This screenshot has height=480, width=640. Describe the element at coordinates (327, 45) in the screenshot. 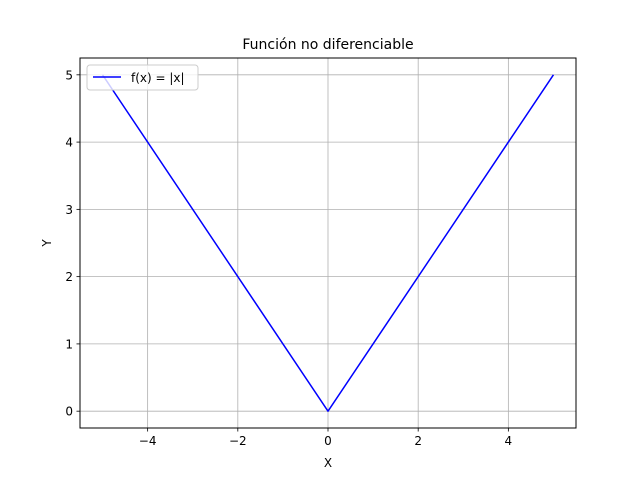

I see `chart-title: Función no diferenciable` at that location.